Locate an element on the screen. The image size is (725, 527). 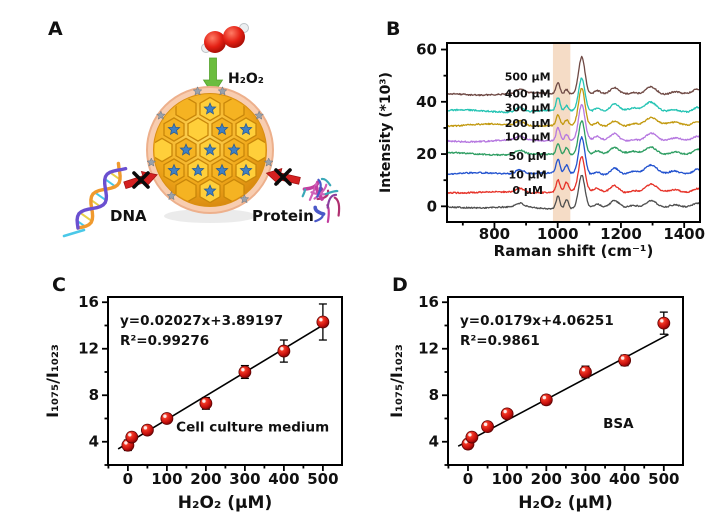
series-label: 200 μM is located at coordinates (528, 123).